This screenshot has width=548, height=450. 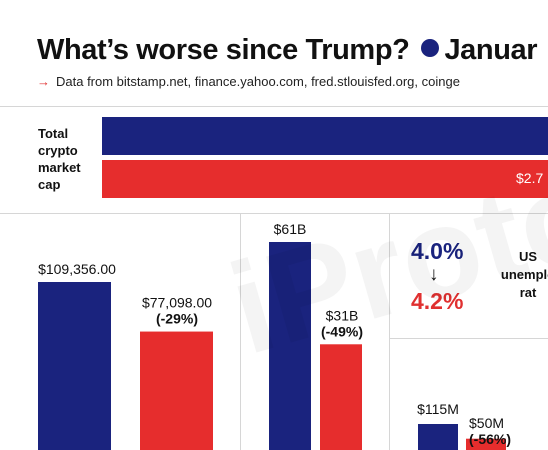 What do you see at coordinates (341, 397) in the screenshot?
I see `bar-2-after` at bounding box center [341, 397].